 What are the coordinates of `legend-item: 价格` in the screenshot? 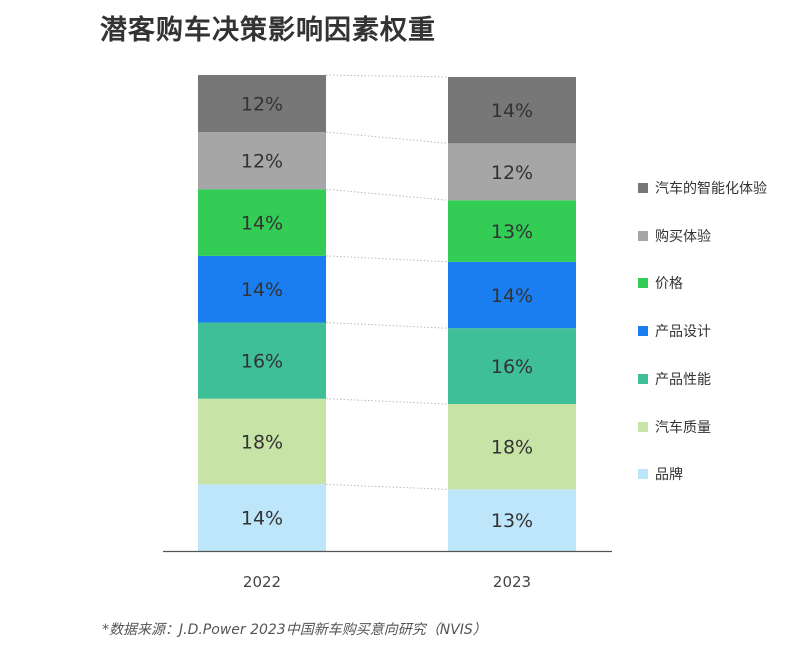 It's located at (660, 283).